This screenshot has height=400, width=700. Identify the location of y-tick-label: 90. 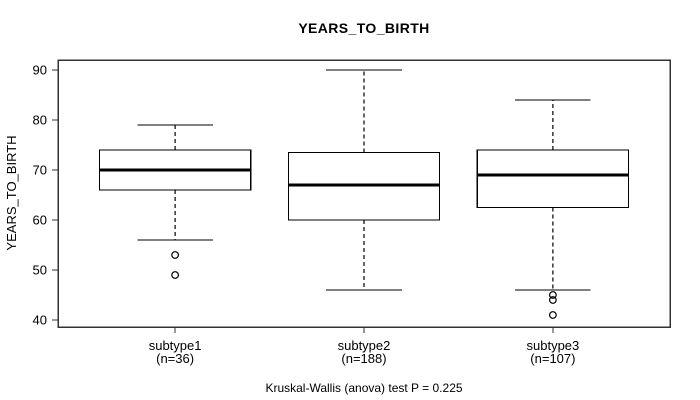
(40, 70).